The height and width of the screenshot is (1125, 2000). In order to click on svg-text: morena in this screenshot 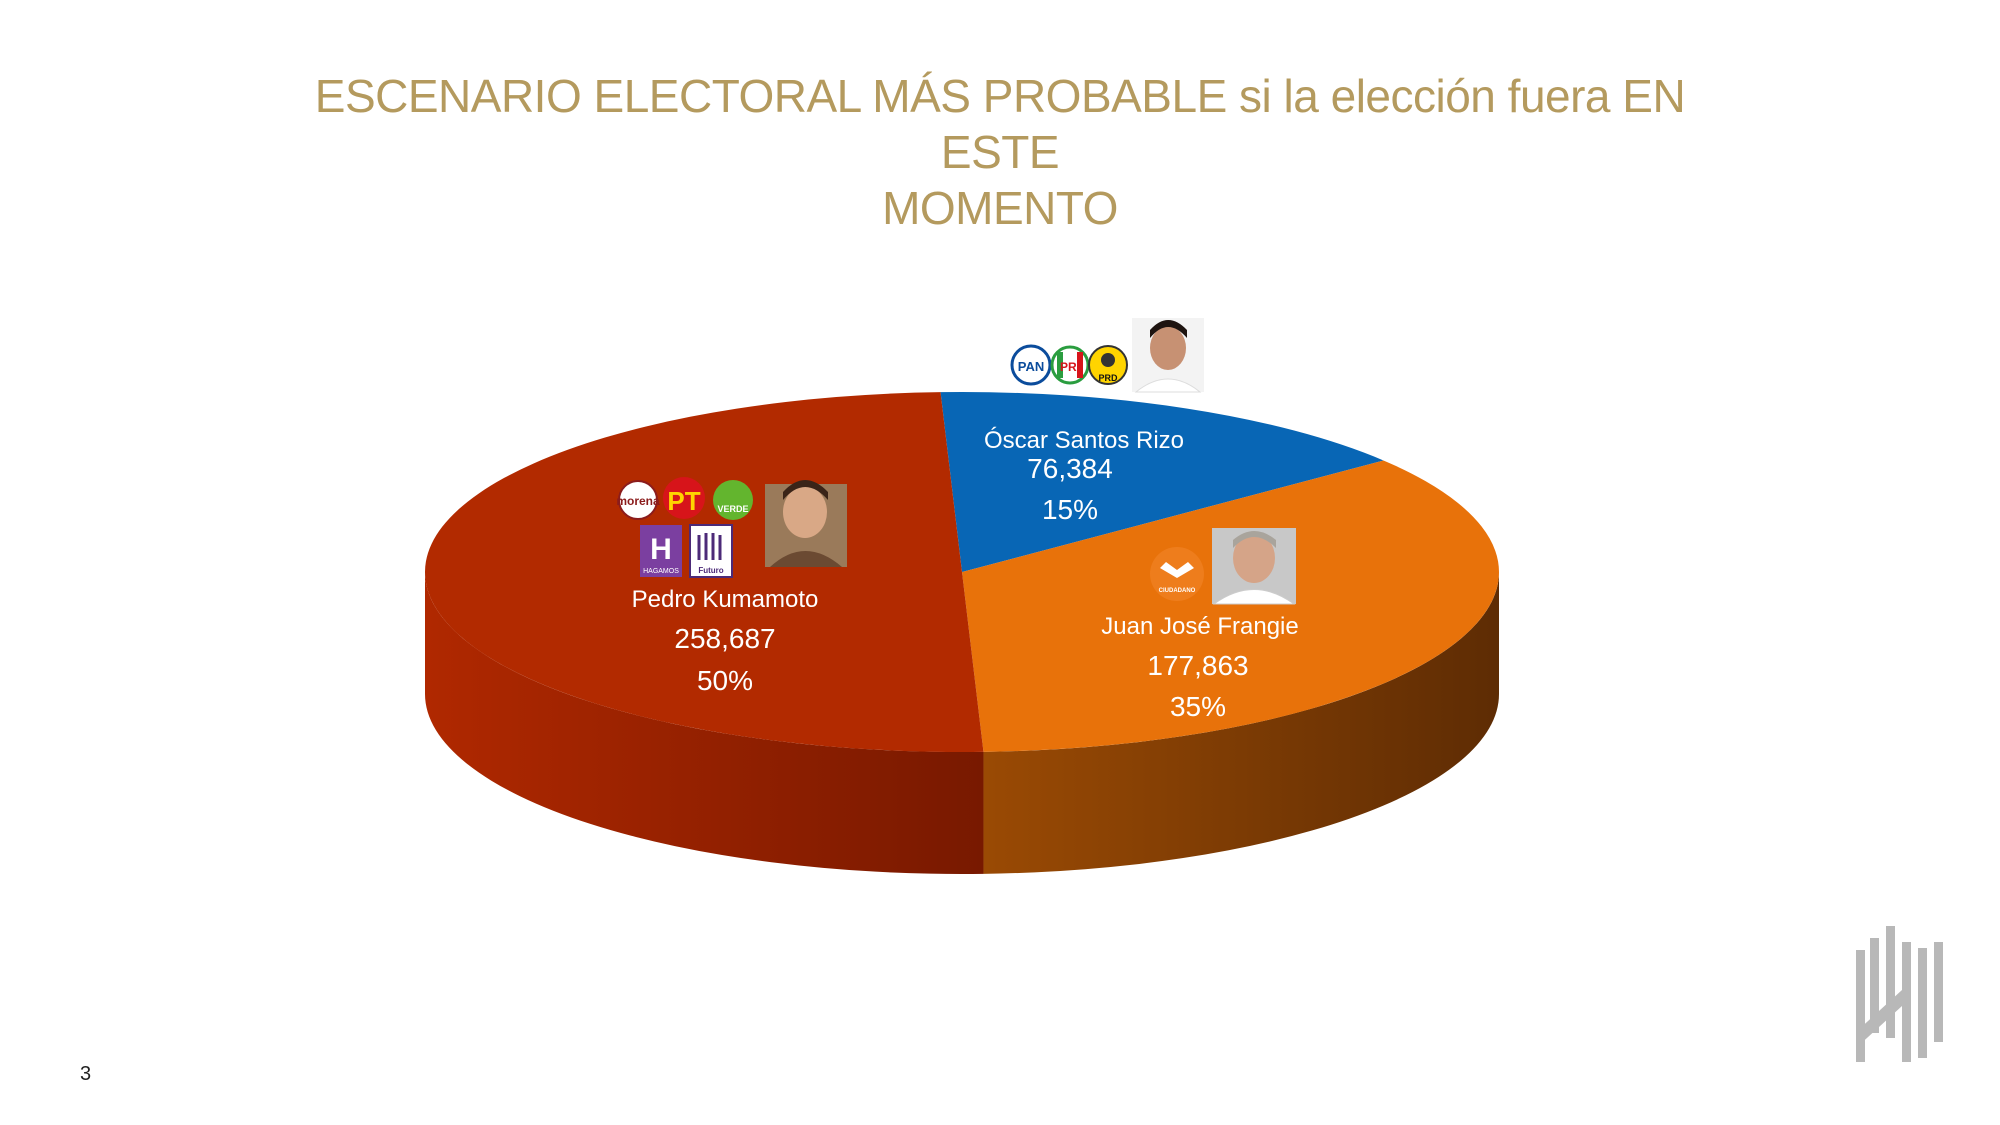, I will do `click(638, 501)`.